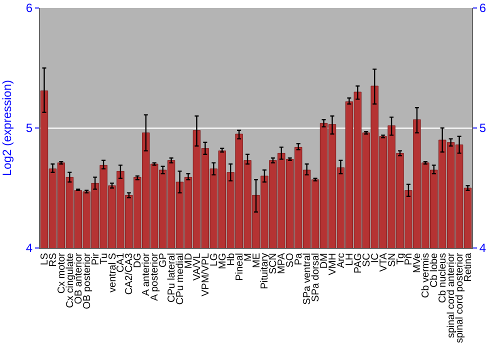 Image resolution: width=500 pixels, height=350 pixels. What do you see at coordinates (468, 267) in the screenshot?
I see `x-tick-label: Retina` at bounding box center [468, 267].